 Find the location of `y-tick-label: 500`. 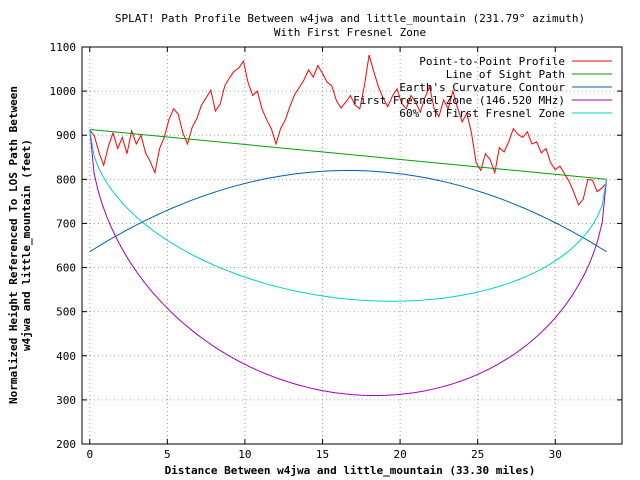

y-tick-label: 500 is located at coordinates (66, 312).